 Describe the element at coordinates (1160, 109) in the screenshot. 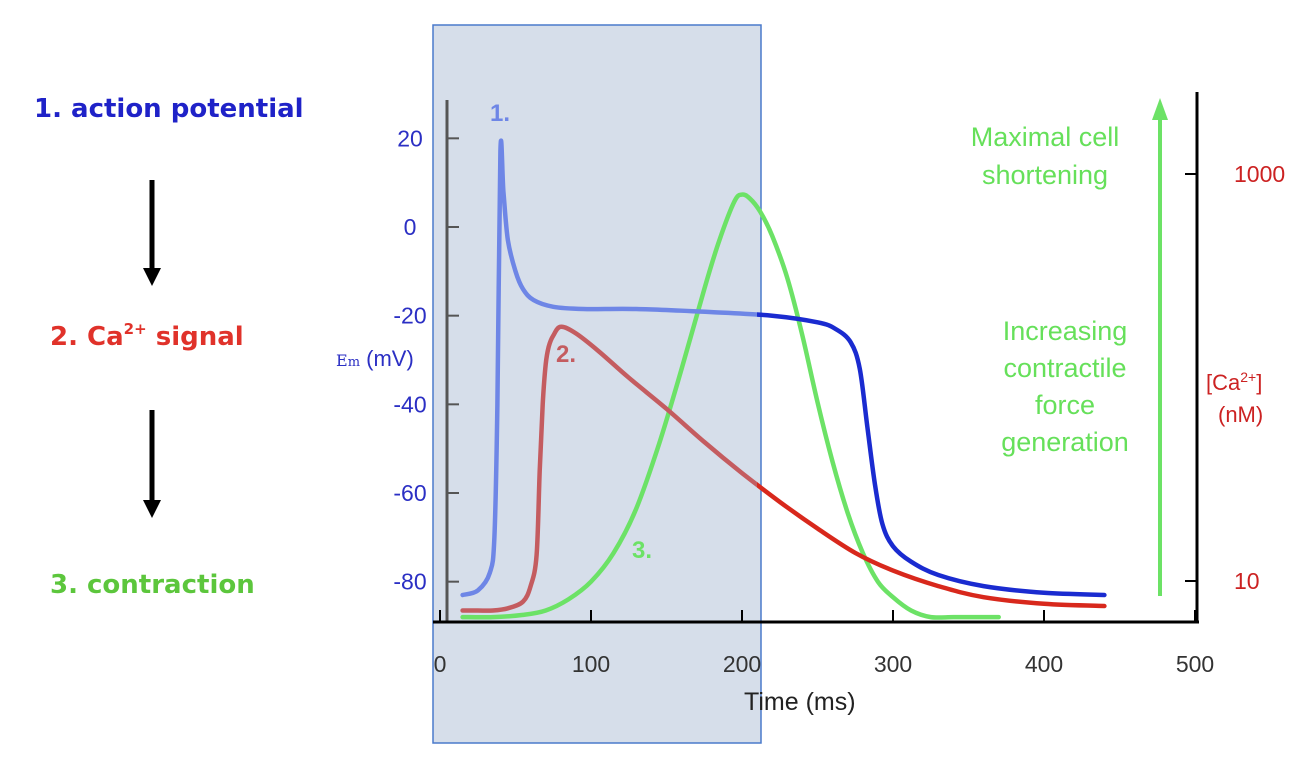

I see `force-arrow-head-icon` at that location.